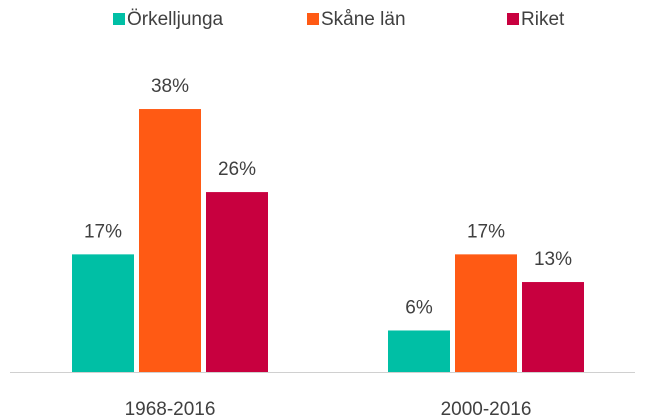 The image size is (645, 420). I want to click on data-label: 26%, so click(237, 169).